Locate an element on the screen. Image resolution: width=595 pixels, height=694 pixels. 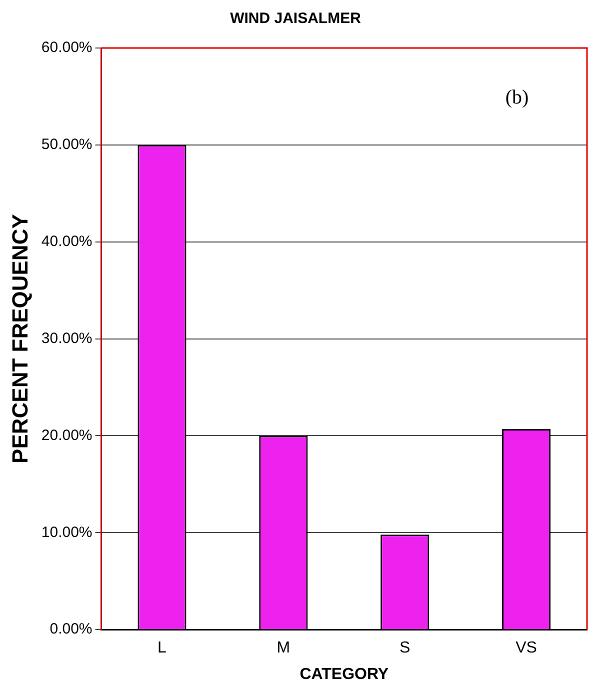
x-tick-label: VS is located at coordinates (526, 648).